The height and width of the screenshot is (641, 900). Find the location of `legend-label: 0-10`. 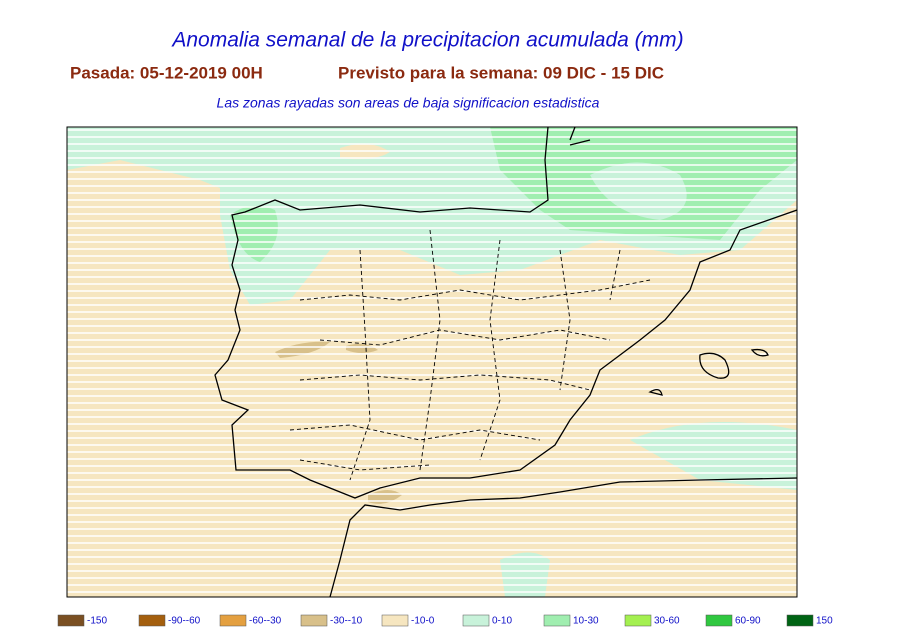

legend-label: 0-10 is located at coordinates (502, 621).